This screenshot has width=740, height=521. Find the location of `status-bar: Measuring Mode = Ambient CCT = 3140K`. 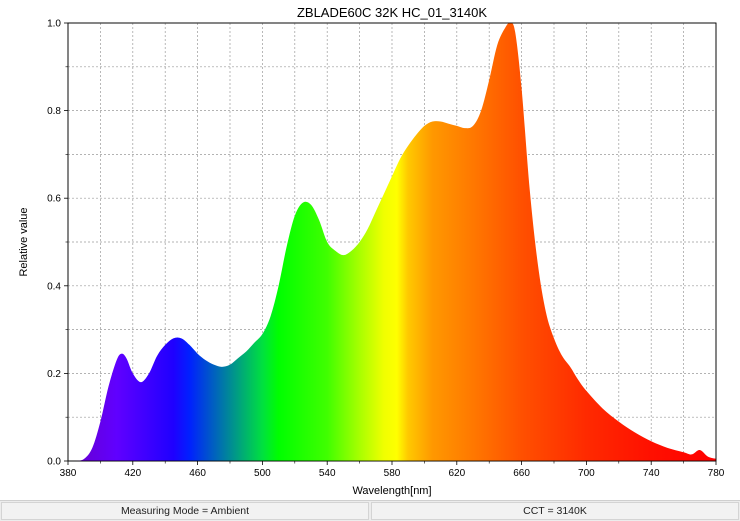

status-bar: Measuring Mode = Ambient CCT = 3140K is located at coordinates (370, 510).